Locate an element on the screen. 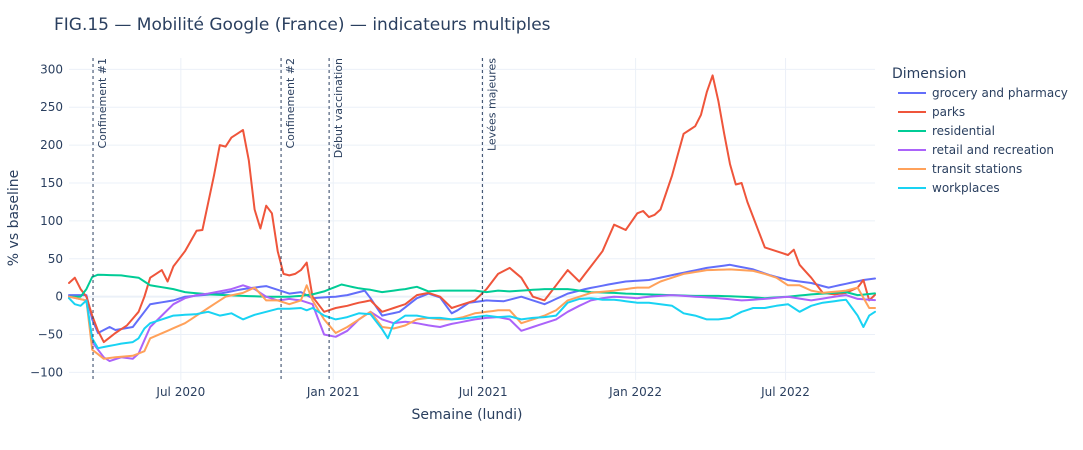 The height and width of the screenshot is (450, 1083). y-tick-label: 150 is located at coordinates (51, 183).